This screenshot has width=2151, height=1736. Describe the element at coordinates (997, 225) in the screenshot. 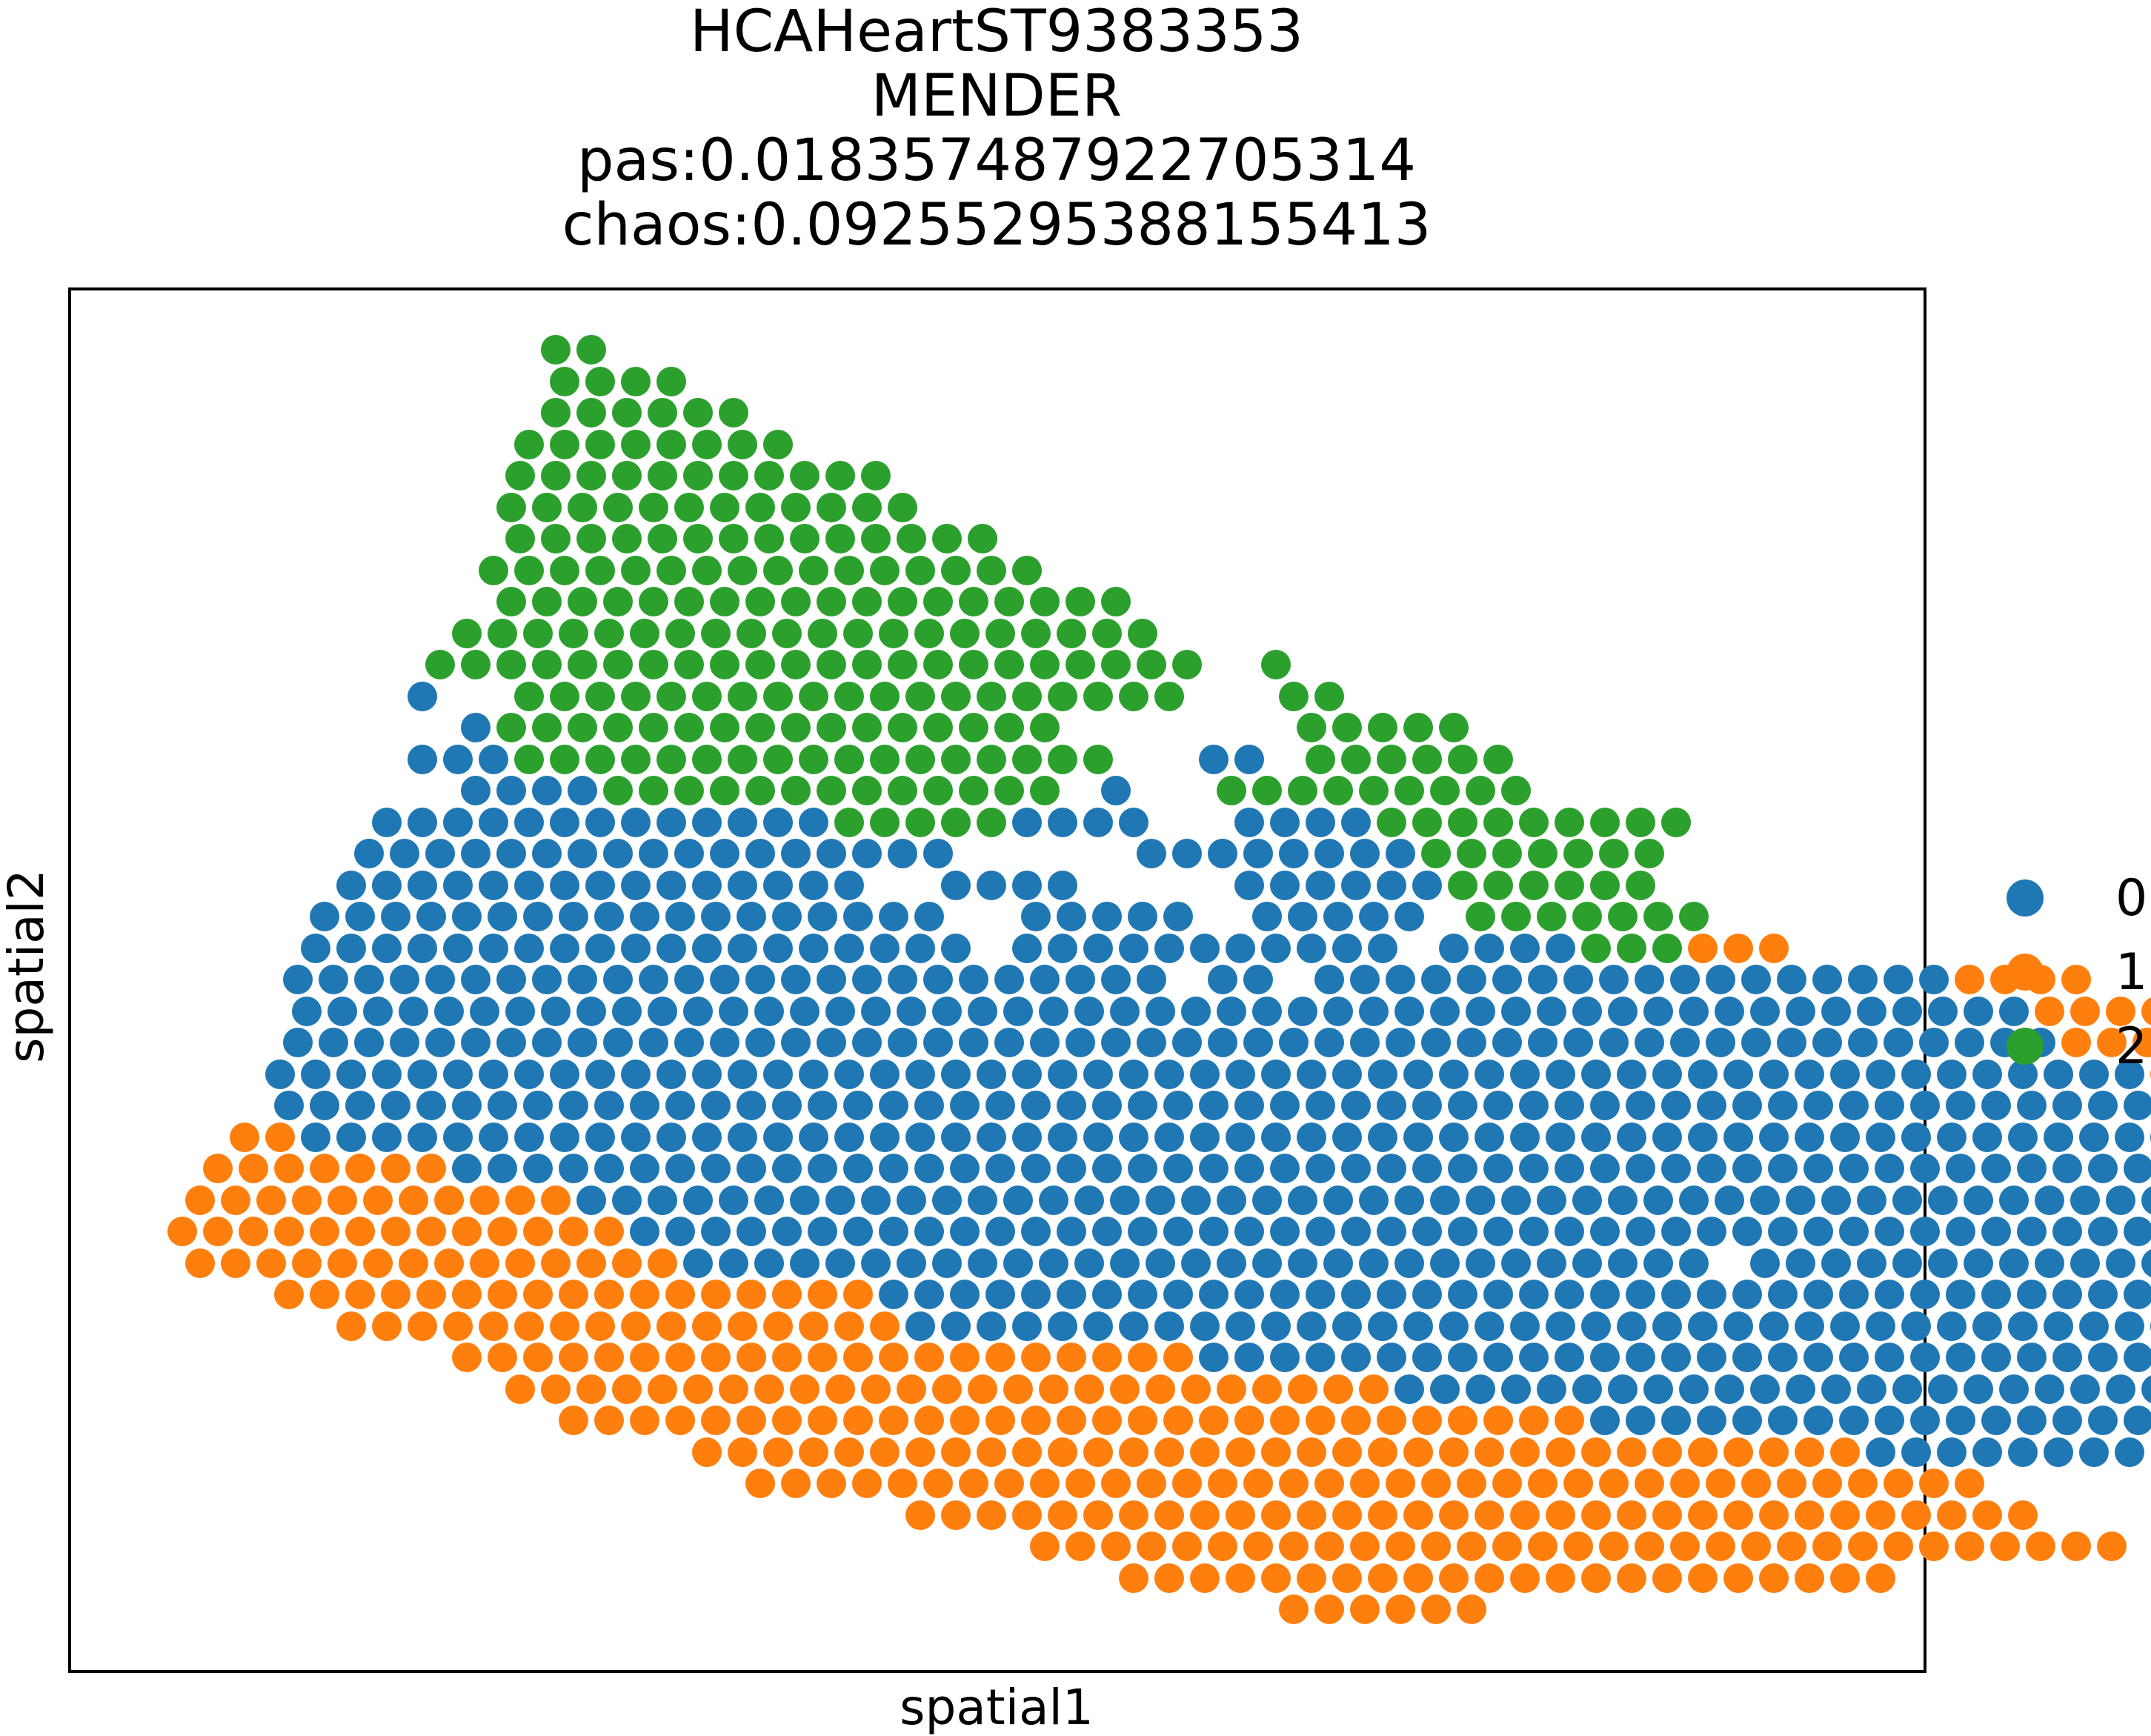

I see `title-line-4: chaos:0.09255295388155413` at that location.